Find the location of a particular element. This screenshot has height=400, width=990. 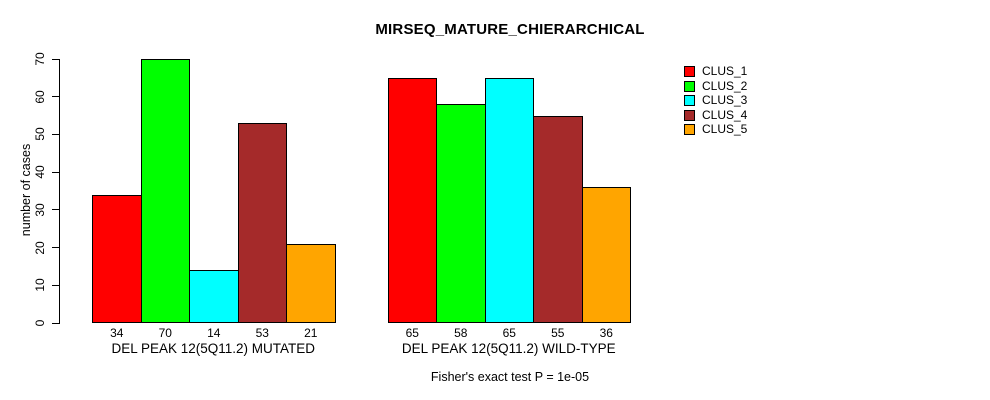

bar-value-label: 53 is located at coordinates (262, 333).